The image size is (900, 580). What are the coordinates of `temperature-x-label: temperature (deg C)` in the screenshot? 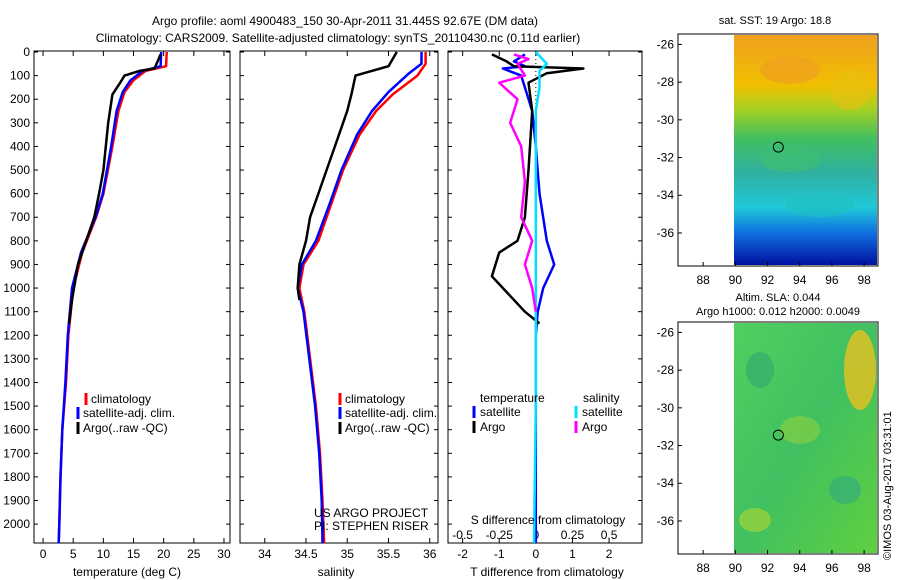 It's located at (127, 572).